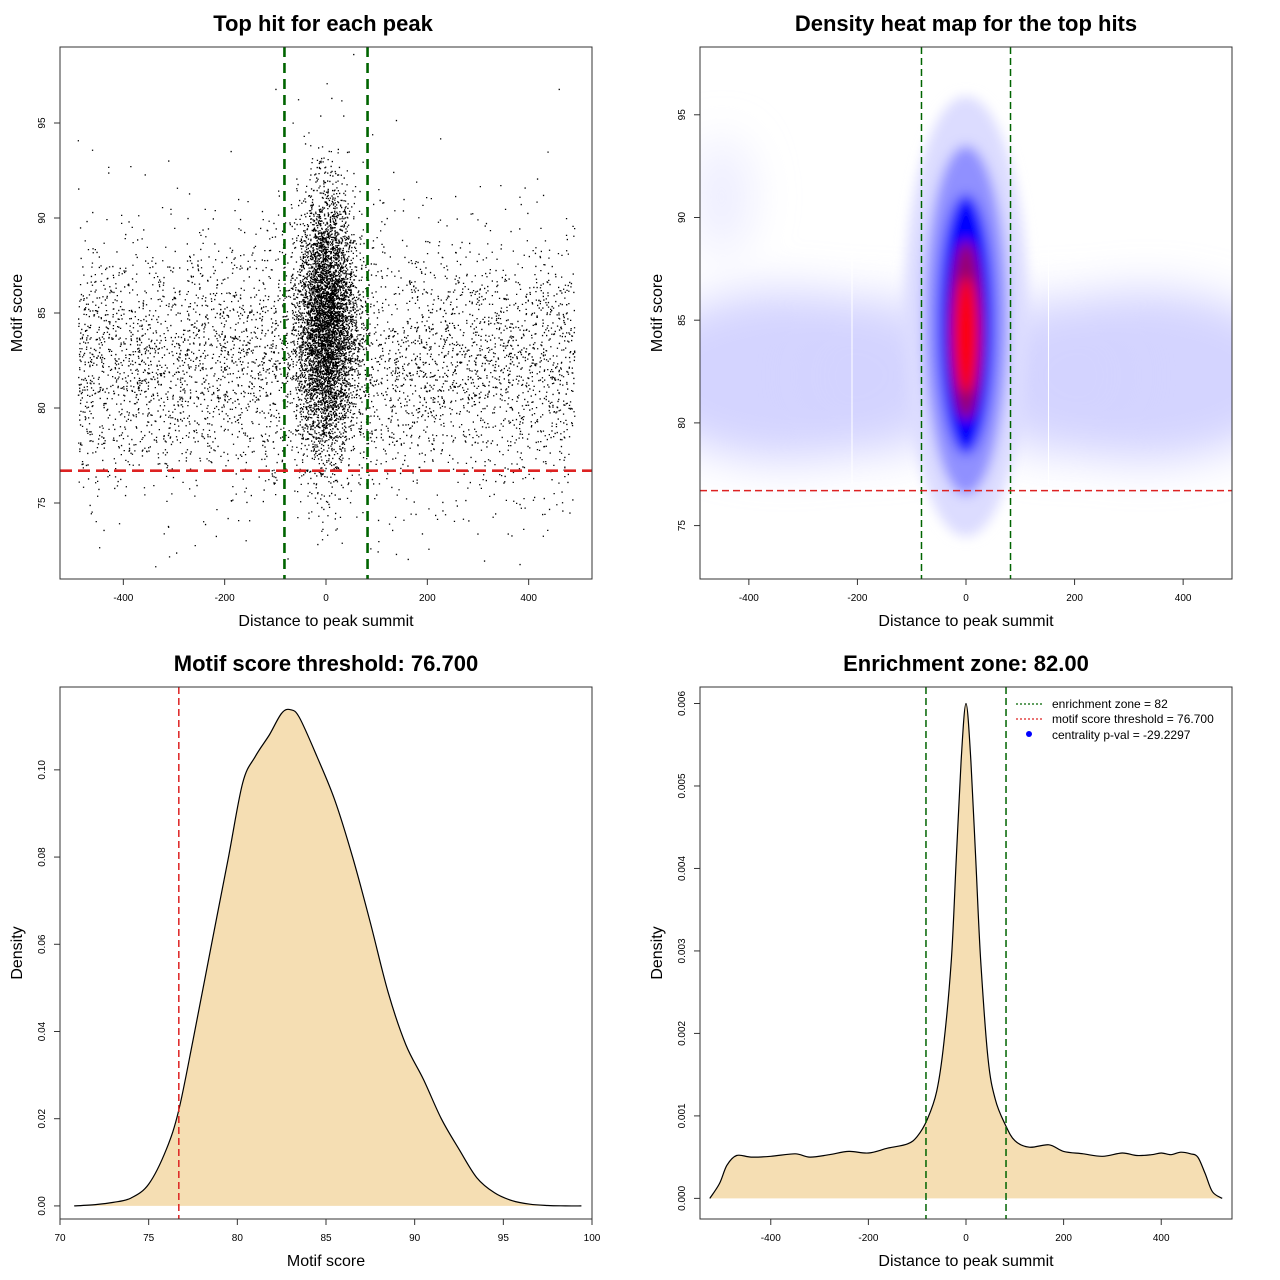 The image size is (1280, 1280). What do you see at coordinates (326, 1238) in the screenshot?
I see `x-tick-label: 85` at bounding box center [326, 1238].